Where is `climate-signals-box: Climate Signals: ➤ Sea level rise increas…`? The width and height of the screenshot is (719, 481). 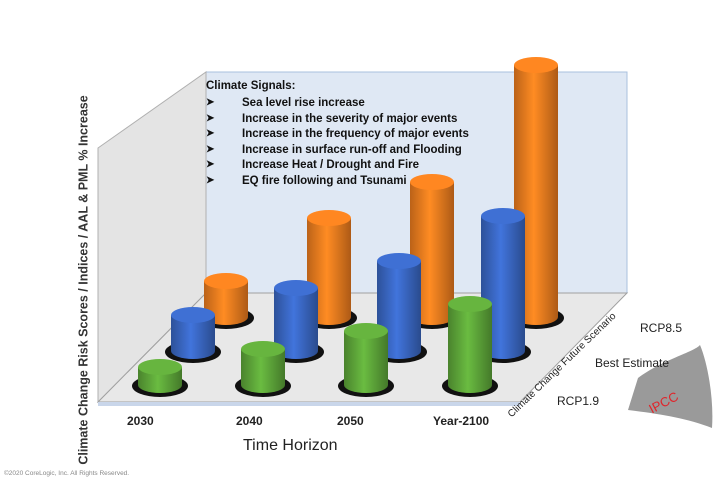 climate-signals-box: Climate Signals: ➤ Sea level rise increas… is located at coordinates (371, 135).